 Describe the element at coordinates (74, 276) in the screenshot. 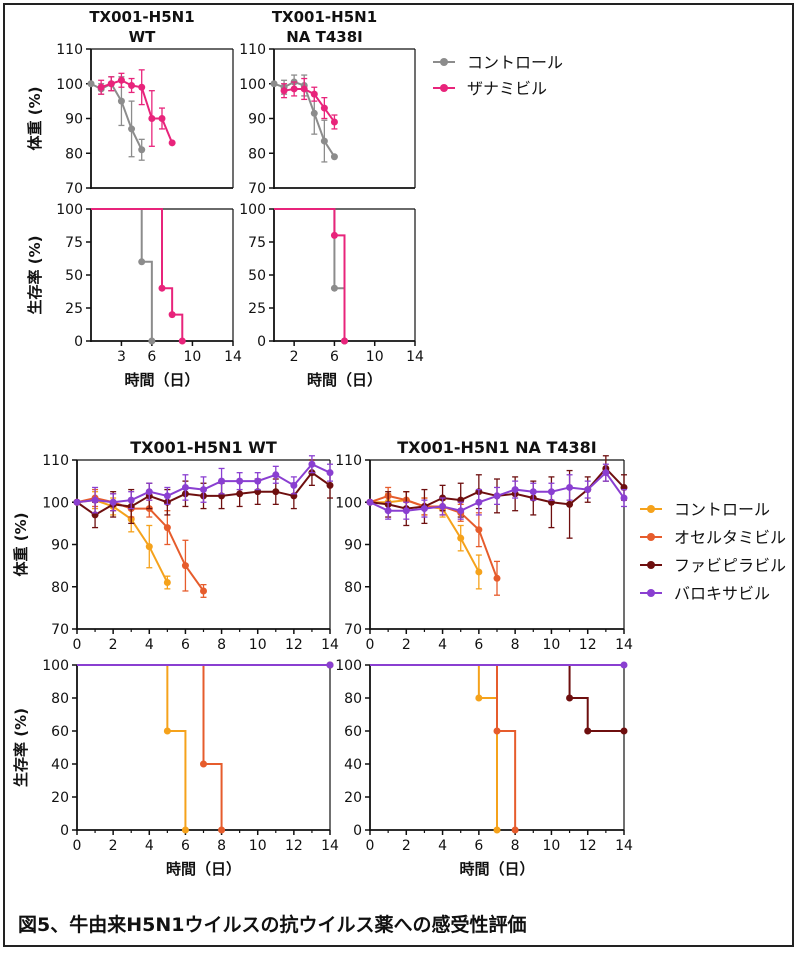

I see `y-tick-label: 50` at that location.